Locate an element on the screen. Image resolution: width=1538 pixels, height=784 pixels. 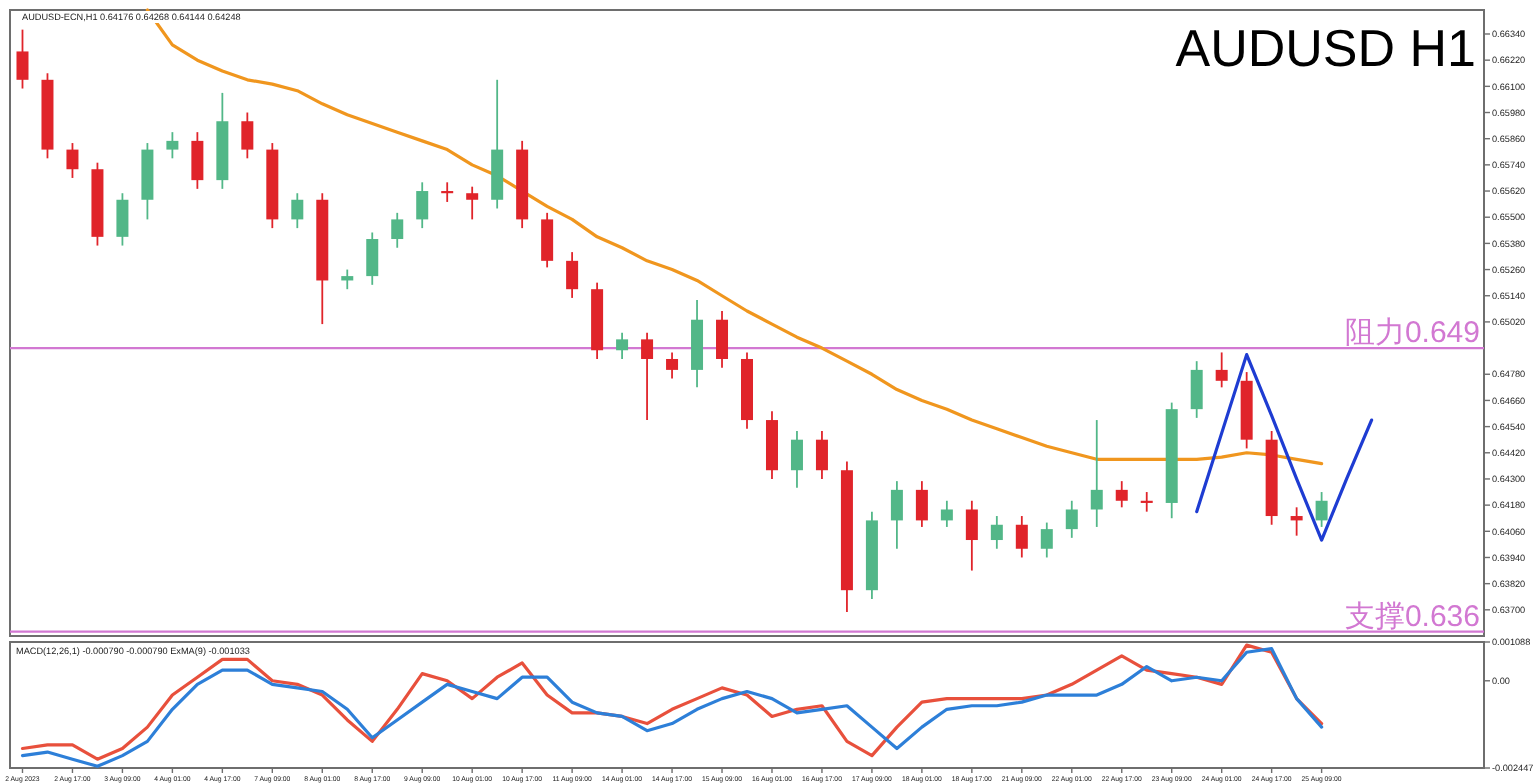
chart-title: AUDUSD H1 is located at coordinates (1325, 48).